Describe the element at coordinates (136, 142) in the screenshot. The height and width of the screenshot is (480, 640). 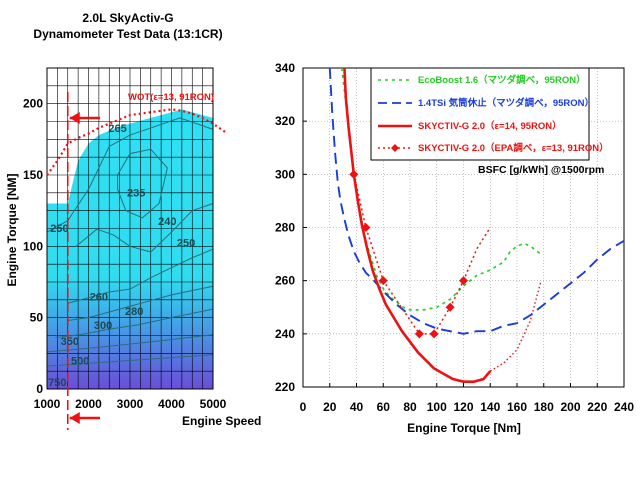
I see `wot-curve` at that location.